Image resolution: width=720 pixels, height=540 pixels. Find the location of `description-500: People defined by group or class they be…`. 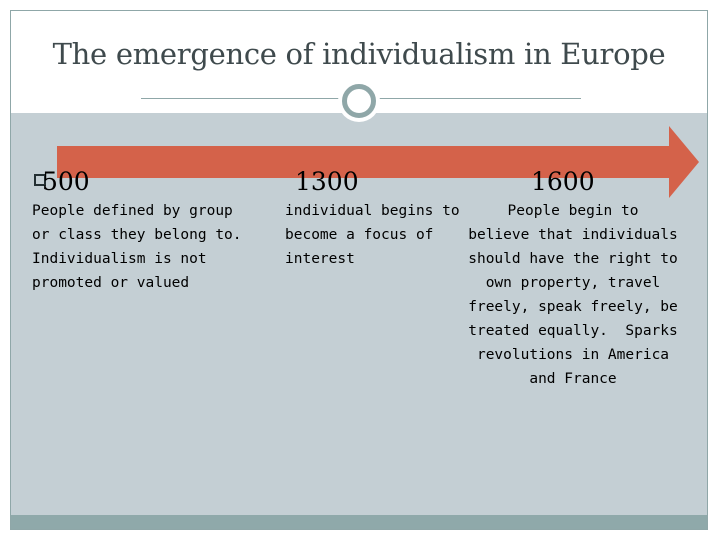

description-500: People defined by group or class they be… is located at coordinates (137, 247).